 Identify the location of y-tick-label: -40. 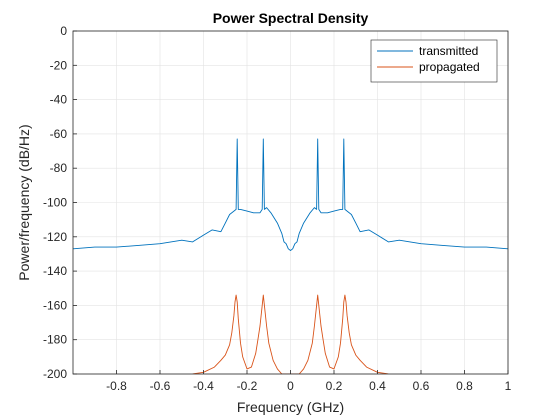
(59, 100).